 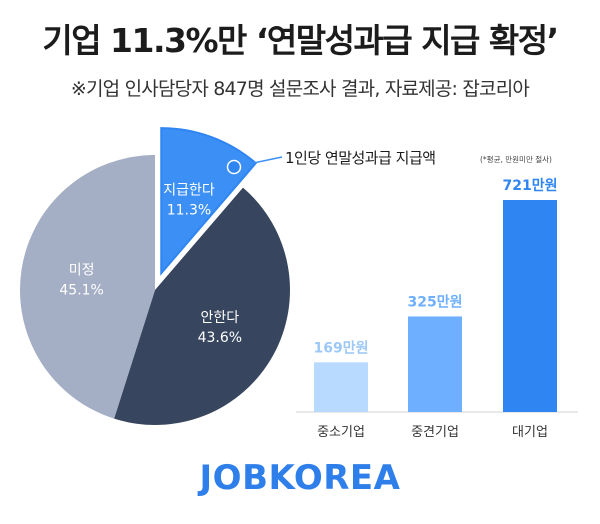 What do you see at coordinates (300, 478) in the screenshot?
I see `brand-logo: JOBKOREA` at bounding box center [300, 478].